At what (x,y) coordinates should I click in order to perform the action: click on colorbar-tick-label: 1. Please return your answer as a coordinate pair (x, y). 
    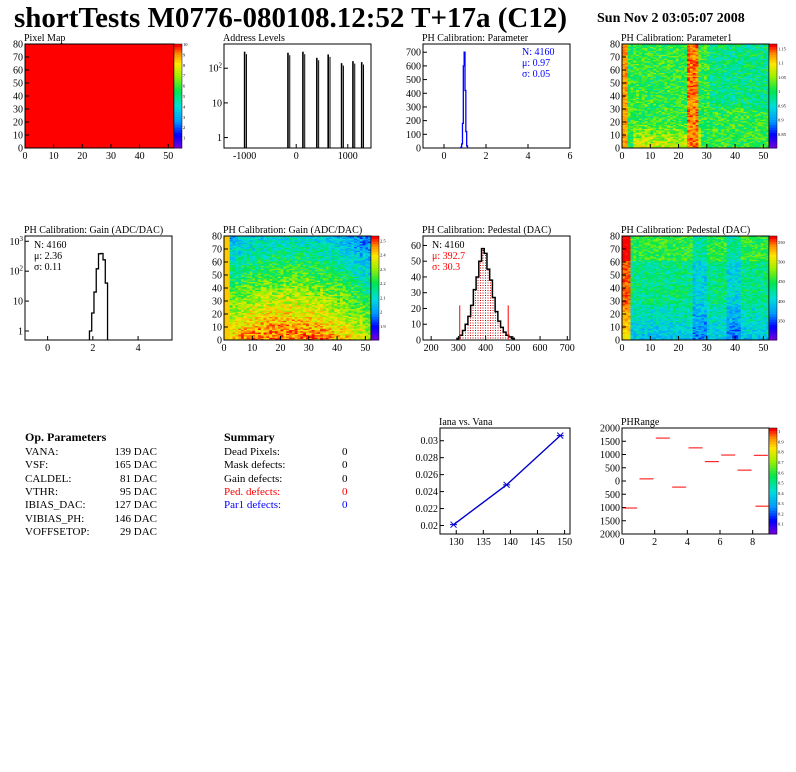
    Looking at the image, I should click on (779, 91).